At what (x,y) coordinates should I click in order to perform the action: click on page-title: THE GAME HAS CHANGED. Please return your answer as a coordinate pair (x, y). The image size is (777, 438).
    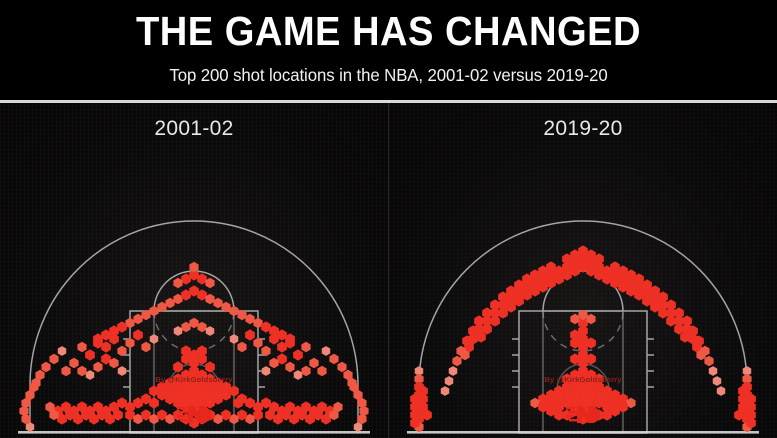
    Looking at the image, I should click on (388, 31).